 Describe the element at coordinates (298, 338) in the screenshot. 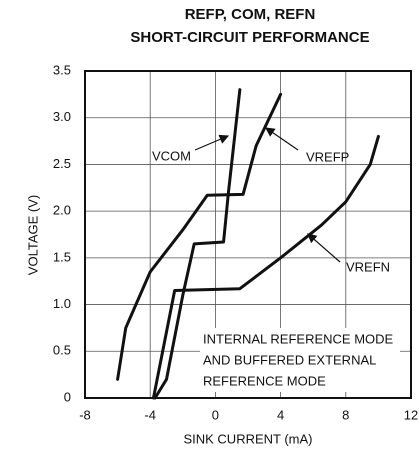

I see `annotation: INTERNAL REFERENCE MODE` at that location.